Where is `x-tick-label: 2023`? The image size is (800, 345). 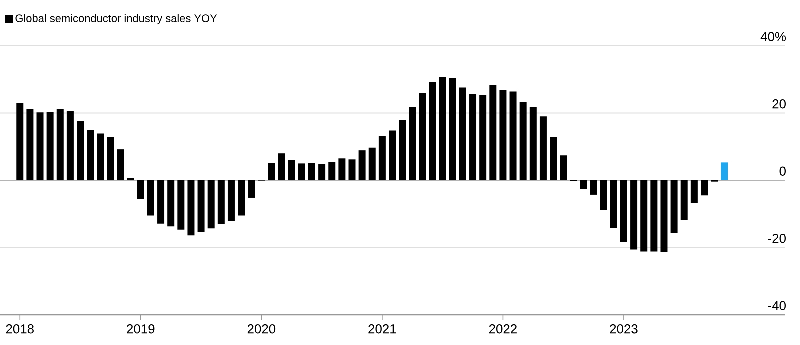
x-tick-label: 2023 is located at coordinates (624, 329).